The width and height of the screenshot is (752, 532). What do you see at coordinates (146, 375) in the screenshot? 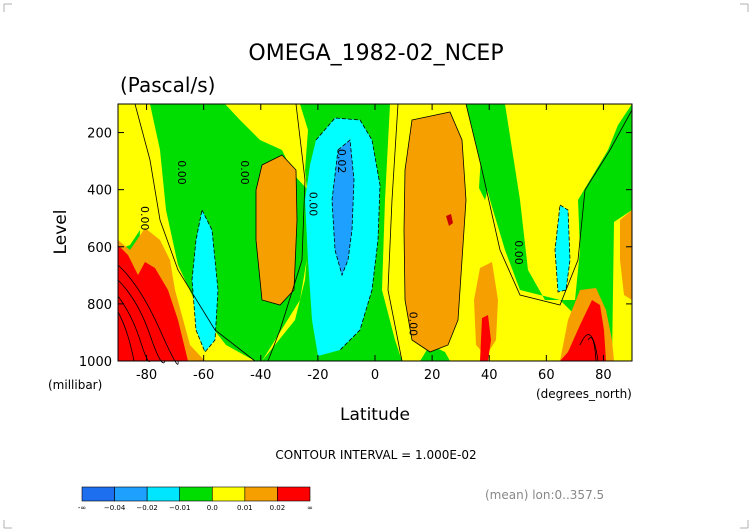
I see `x-tick-label: -80` at bounding box center [146, 375].